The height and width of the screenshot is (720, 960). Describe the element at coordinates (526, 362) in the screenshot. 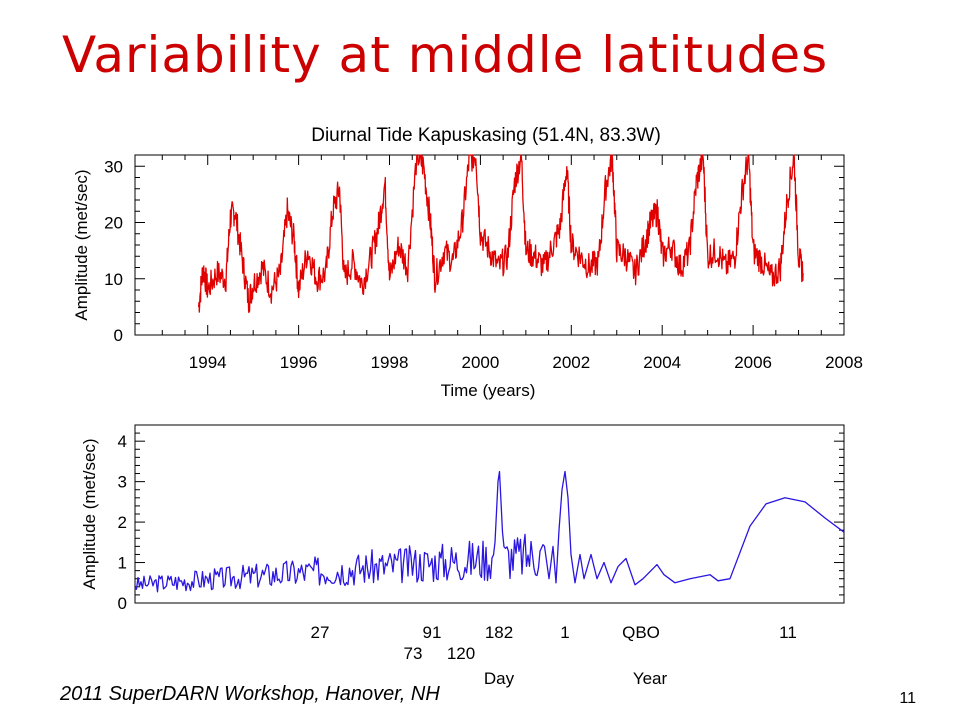

I see `top-x-tick-labels: 1994 1996 1998 2000 2002 2004 2006 2008` at that location.